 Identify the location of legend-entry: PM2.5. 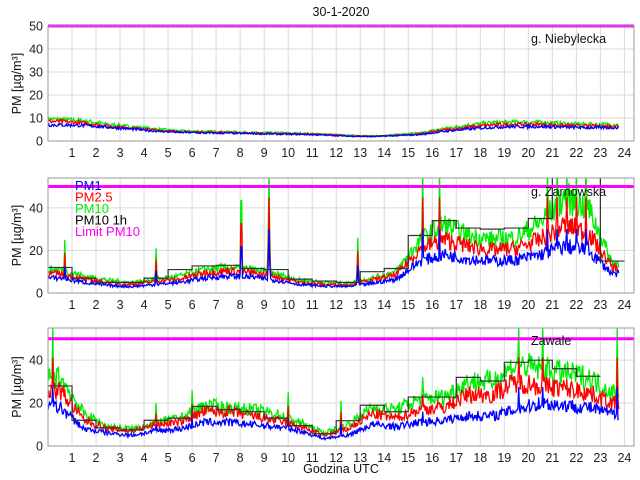
(94, 197).